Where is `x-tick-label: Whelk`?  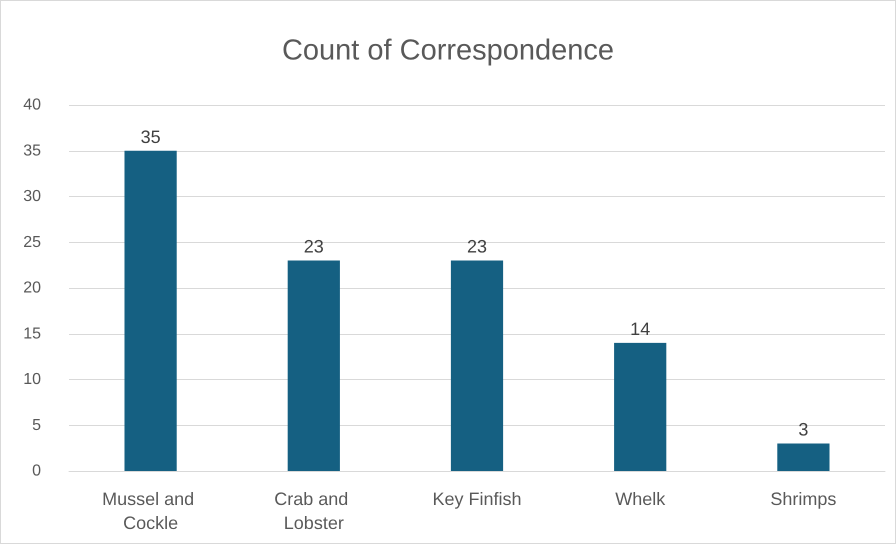
x-tick-label: Whelk is located at coordinates (640, 499).